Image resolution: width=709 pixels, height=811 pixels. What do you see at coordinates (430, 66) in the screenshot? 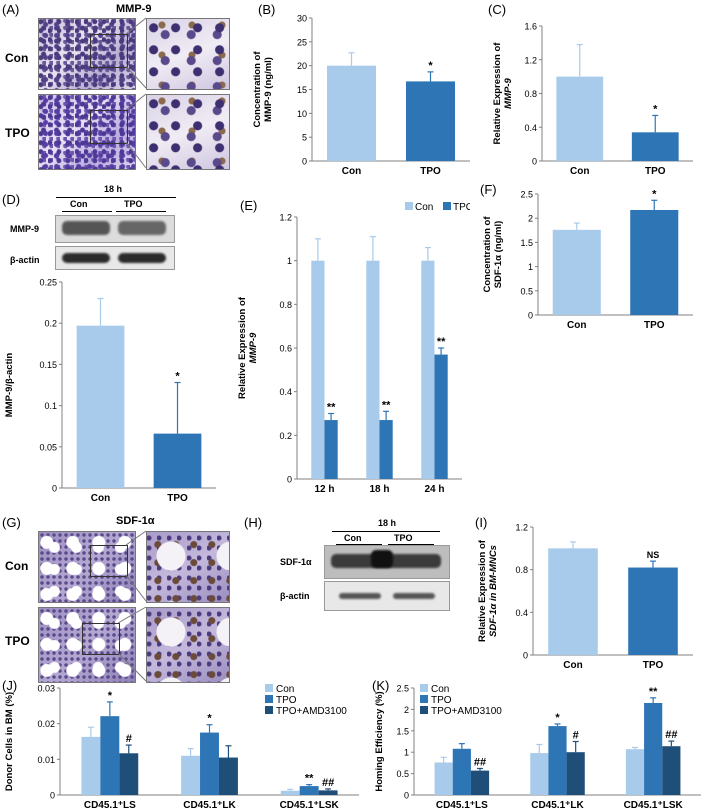
I see `chart-b-significance: *` at bounding box center [430, 66].